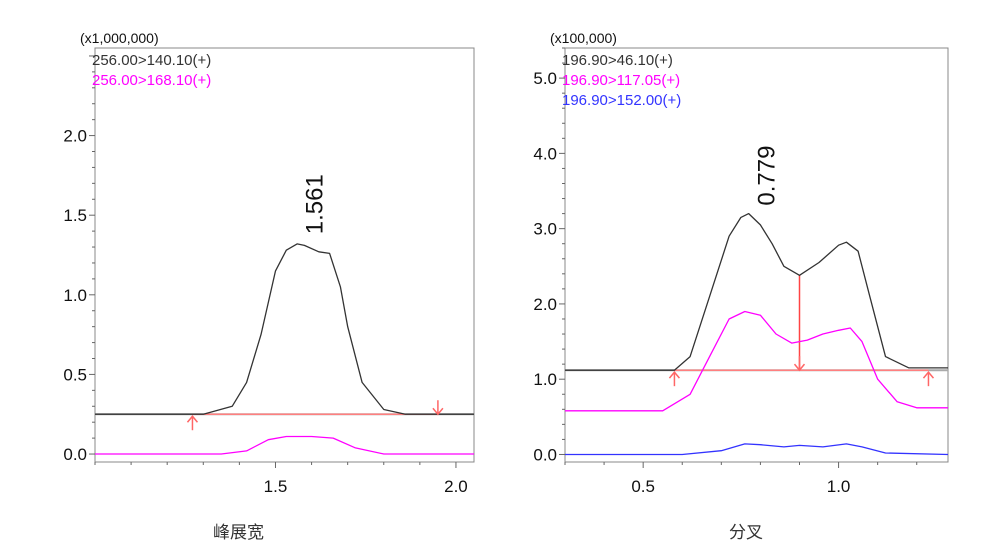 The height and width of the screenshot is (557, 986). What do you see at coordinates (767, 176) in the screenshot?
I see `peak-retention-label: 0.779` at bounding box center [767, 176].